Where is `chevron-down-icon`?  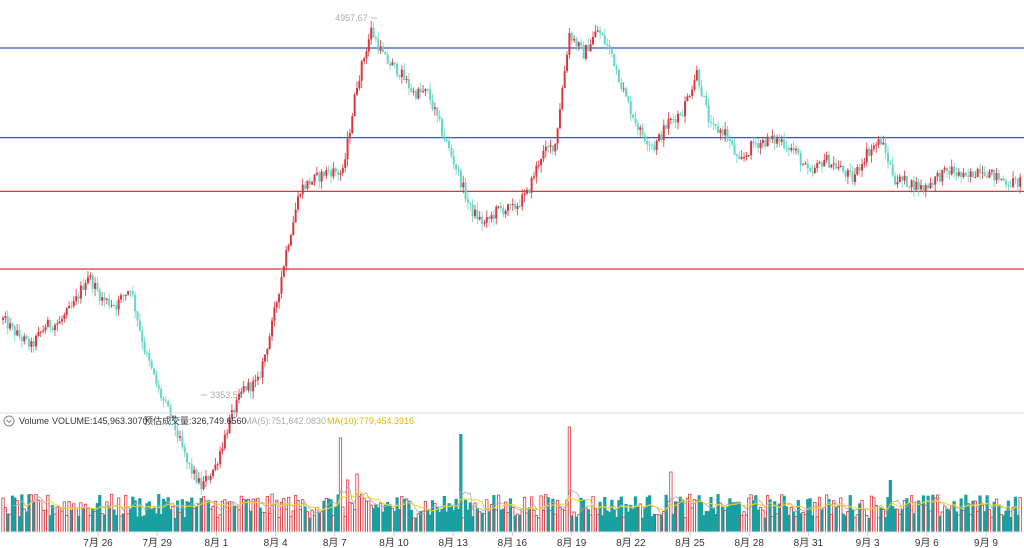
chevron-down-icon is located at coordinates (9, 421).